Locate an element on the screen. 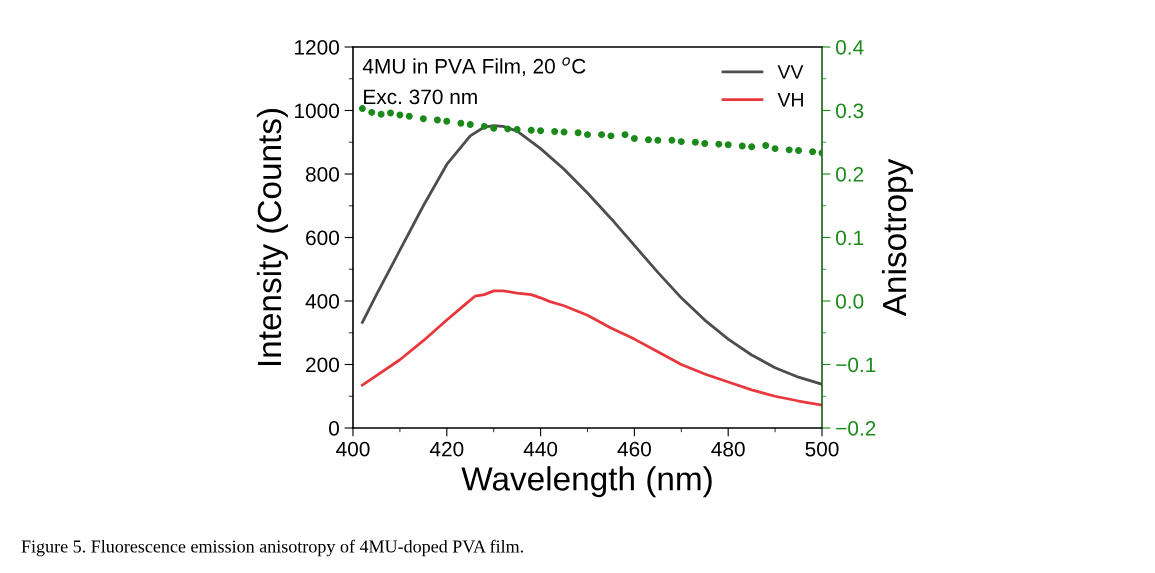 This screenshot has width=1155, height=573. x-tick-label: 440 is located at coordinates (540, 449).